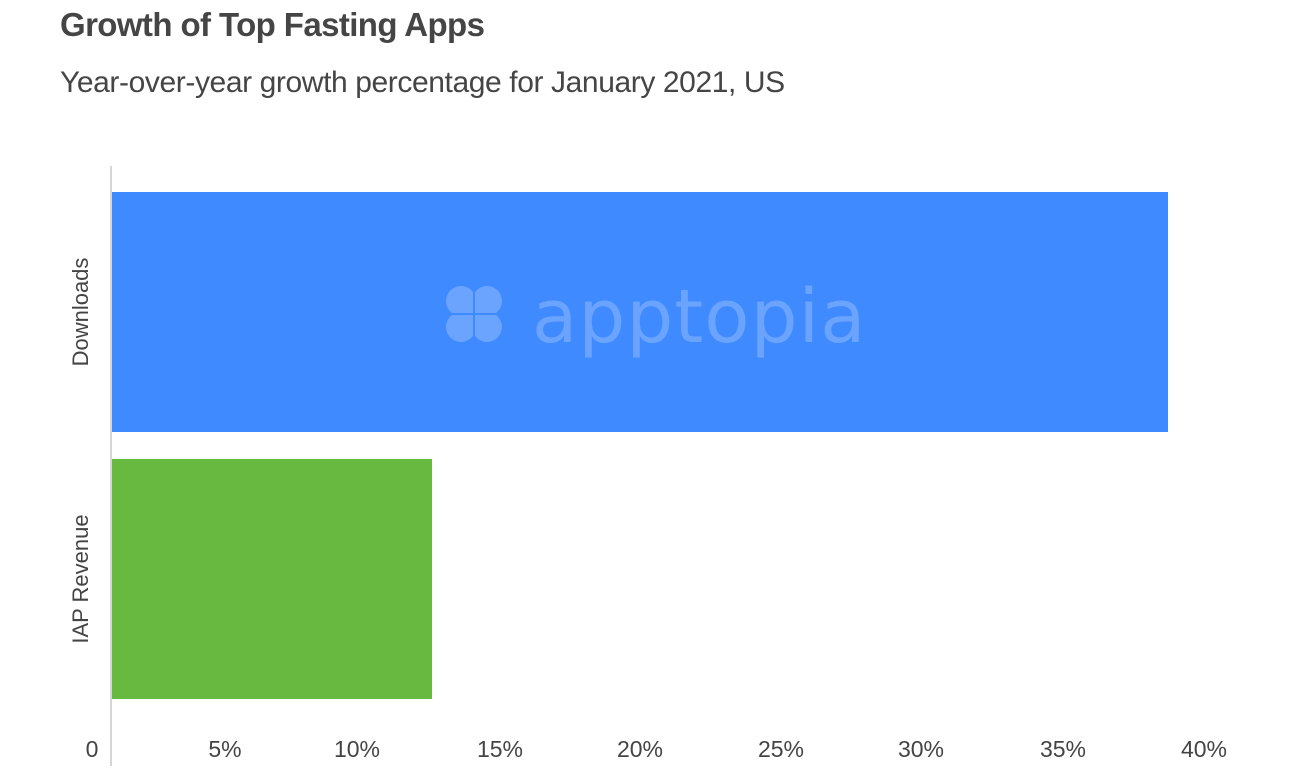  What do you see at coordinates (111, 466) in the screenshot?
I see `y-axis-line` at bounding box center [111, 466].